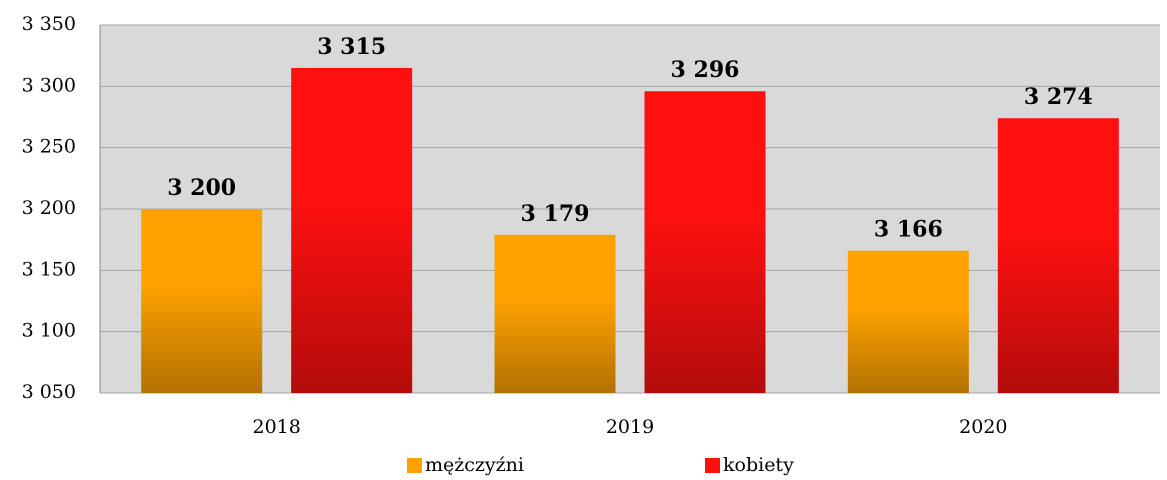 The image size is (1167, 480). What do you see at coordinates (49, 269) in the screenshot?
I see `y-tick-label: 3 150` at bounding box center [49, 269].